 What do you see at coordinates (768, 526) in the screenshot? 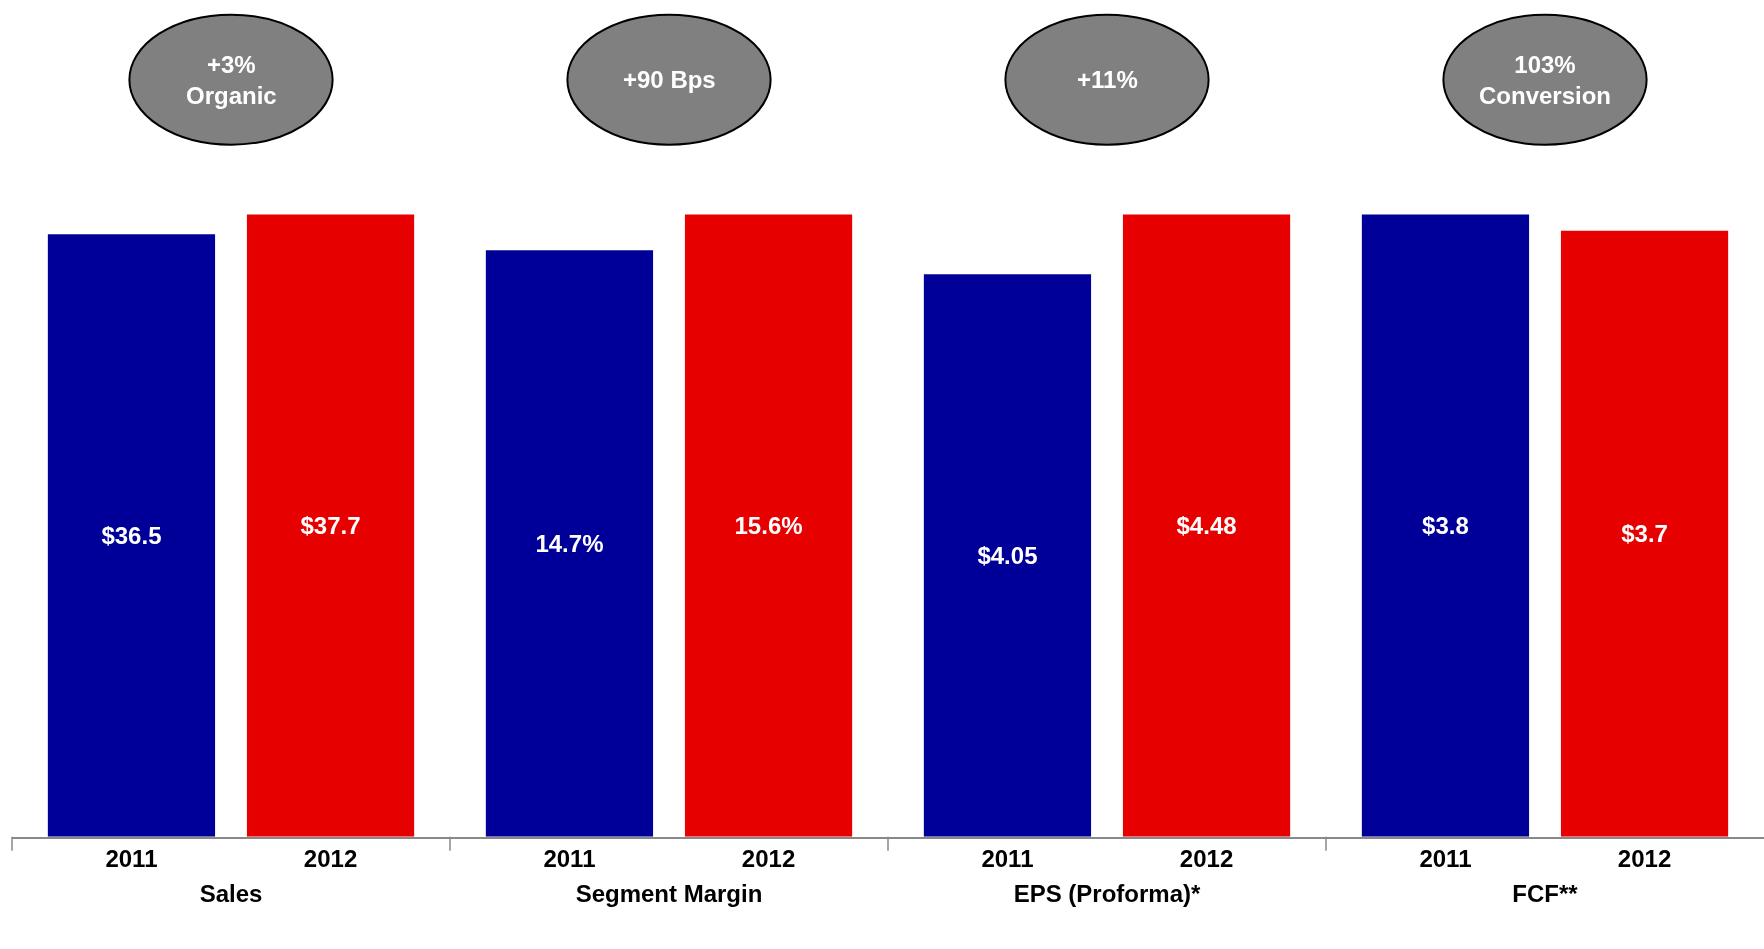
I see `data-label: 15.6%` at bounding box center [768, 526].